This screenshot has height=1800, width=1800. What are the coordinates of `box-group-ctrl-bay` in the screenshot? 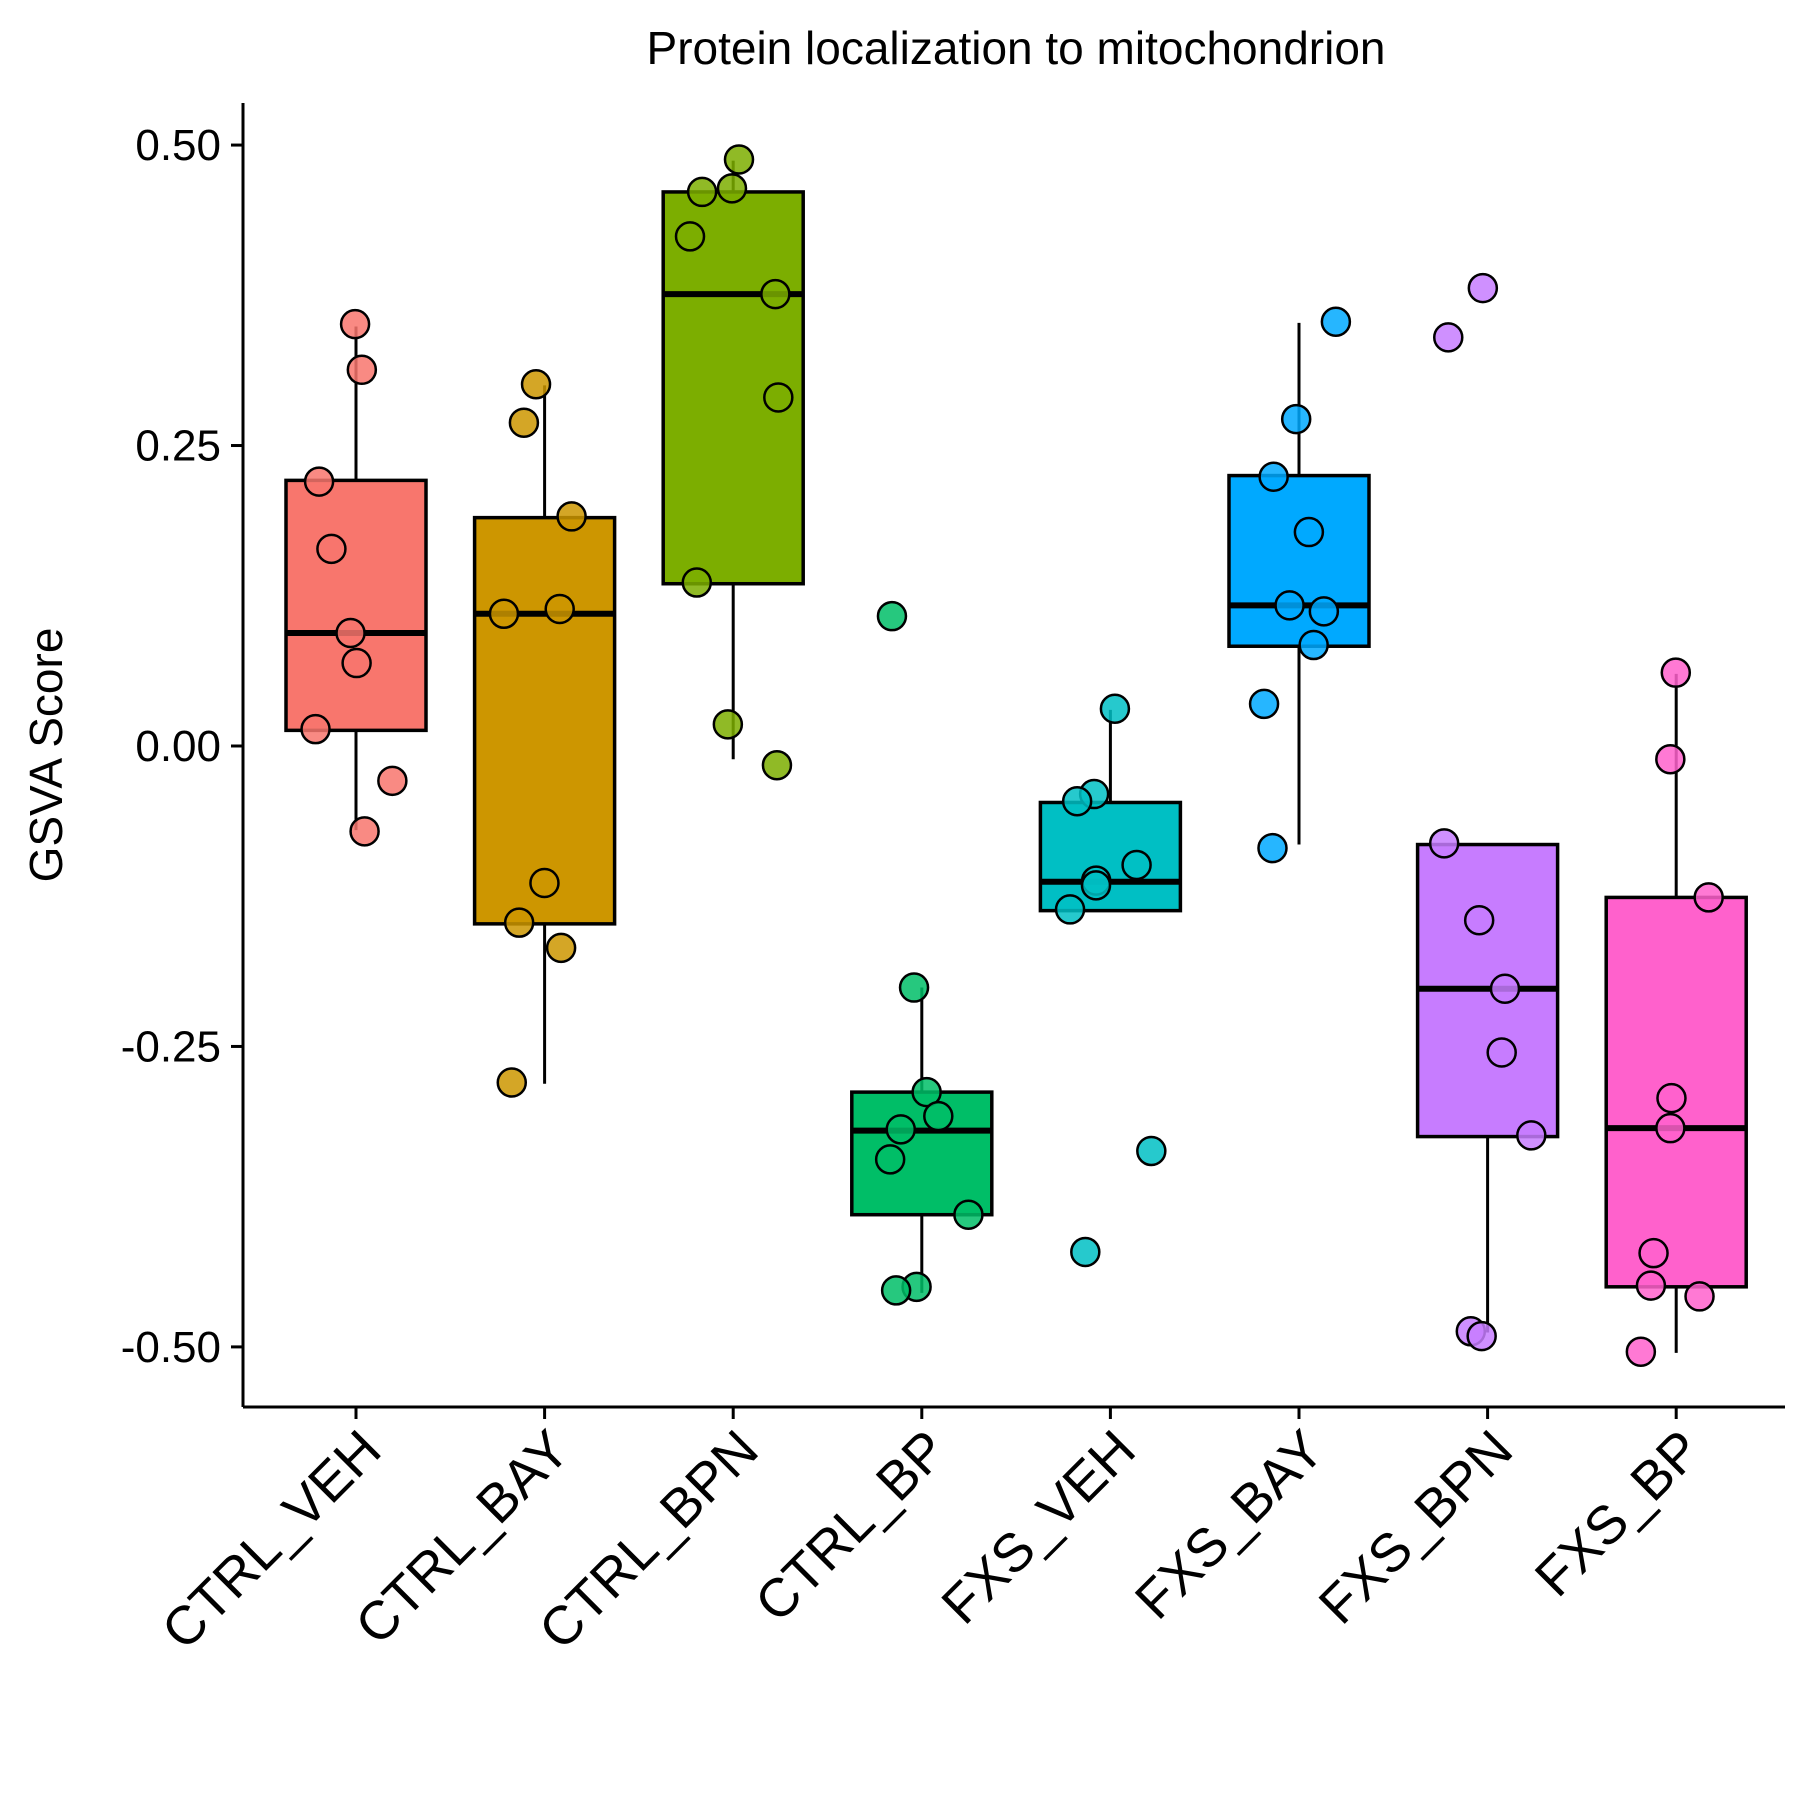 It's located at (544, 733).